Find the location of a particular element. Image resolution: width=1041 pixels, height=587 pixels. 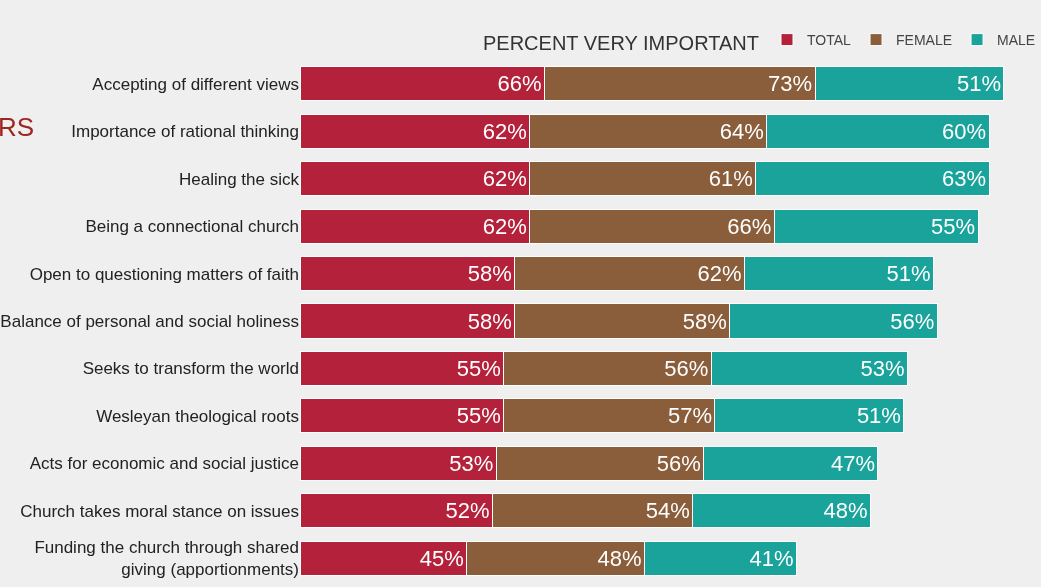

y-tick-label: Wesleyan theological roots is located at coordinates (197, 416).